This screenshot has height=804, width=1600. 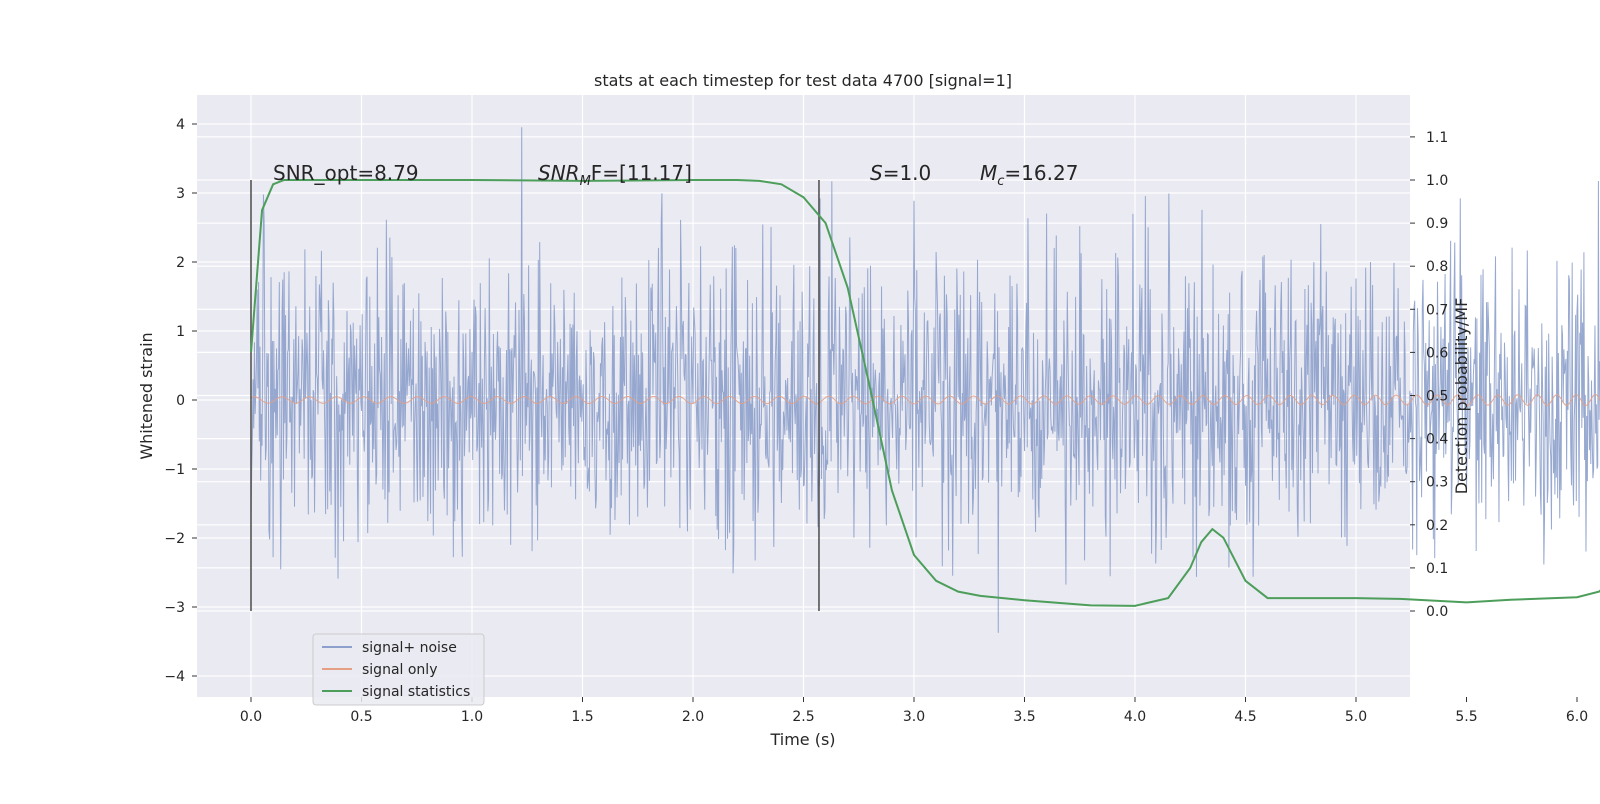 What do you see at coordinates (409, 648) in the screenshot?
I see `legend-label-noise: signal+ noise` at bounding box center [409, 648].